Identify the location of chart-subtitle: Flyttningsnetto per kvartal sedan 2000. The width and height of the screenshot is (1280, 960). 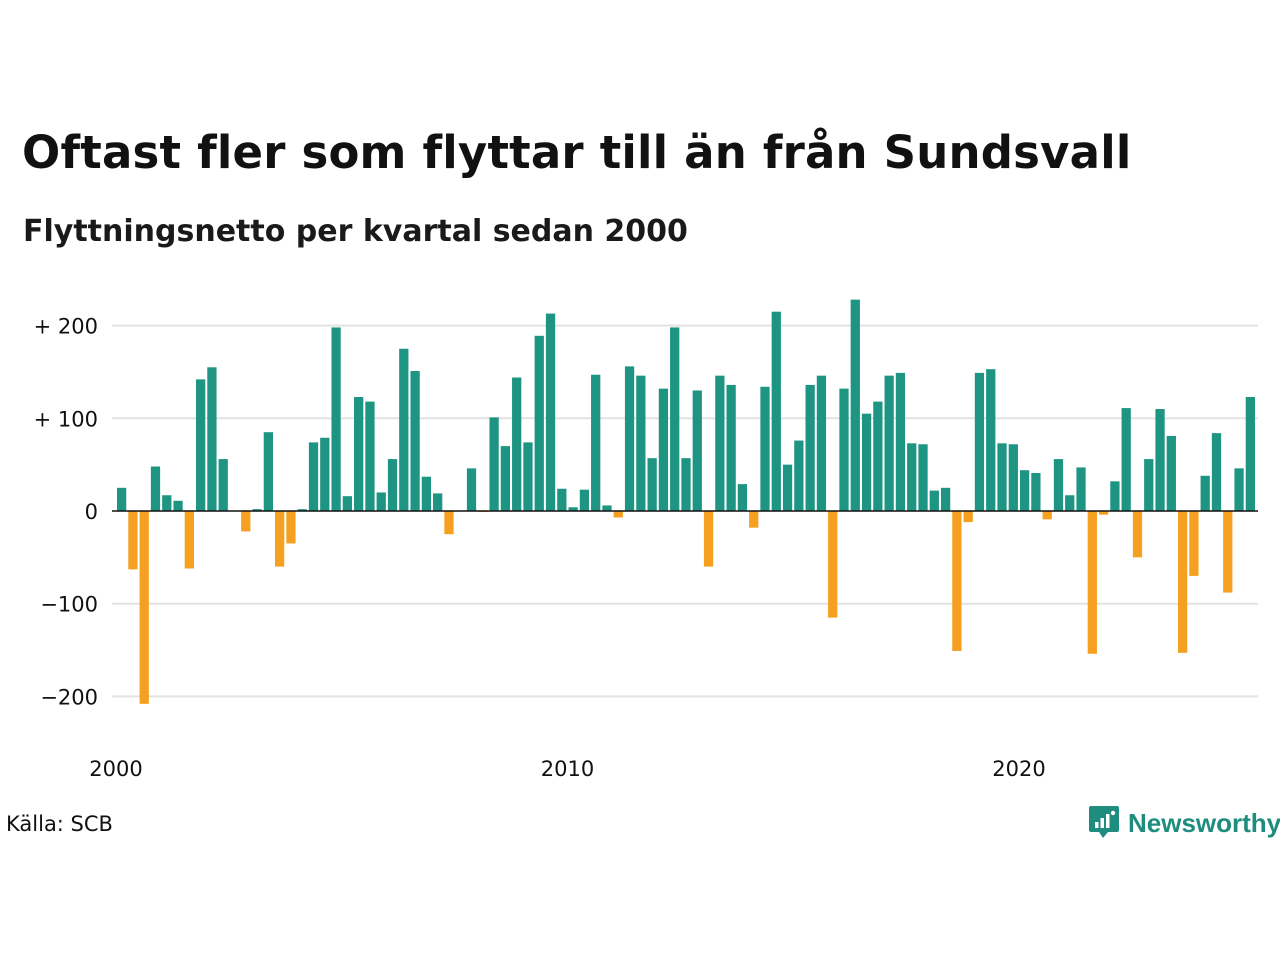
(355, 231).